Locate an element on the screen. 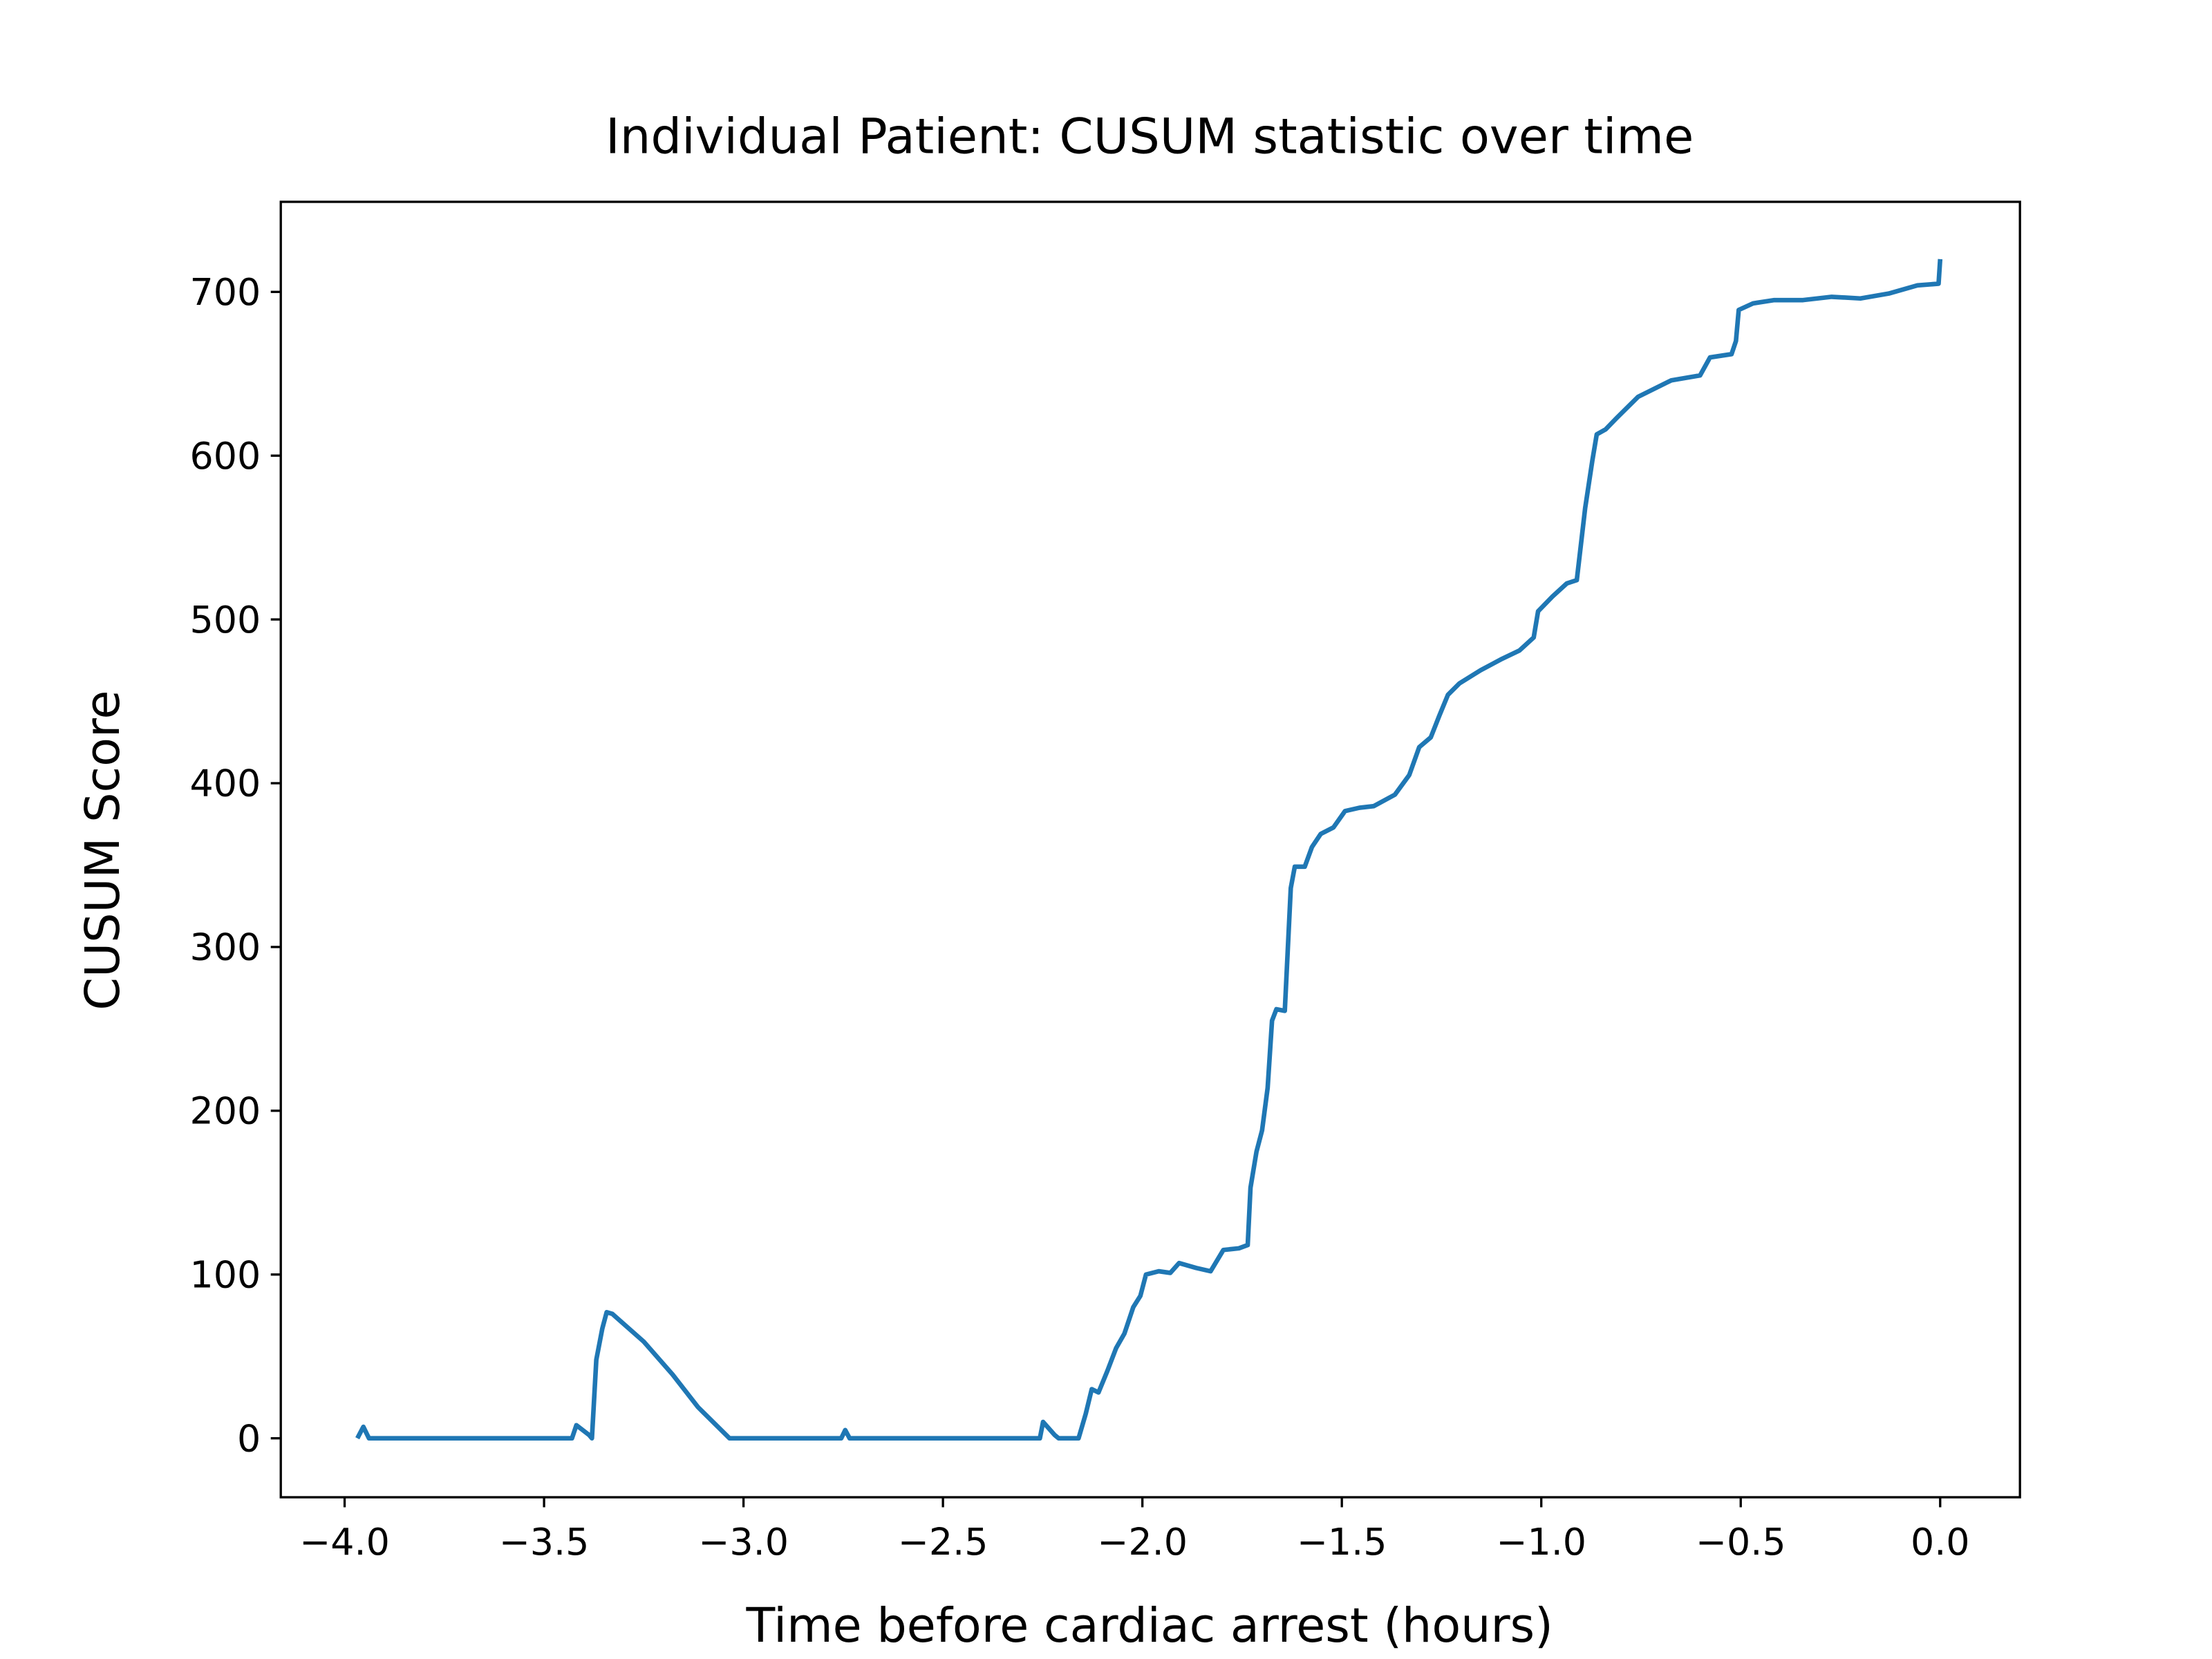  x-tick-label: −0.5 is located at coordinates (1741, 1542).